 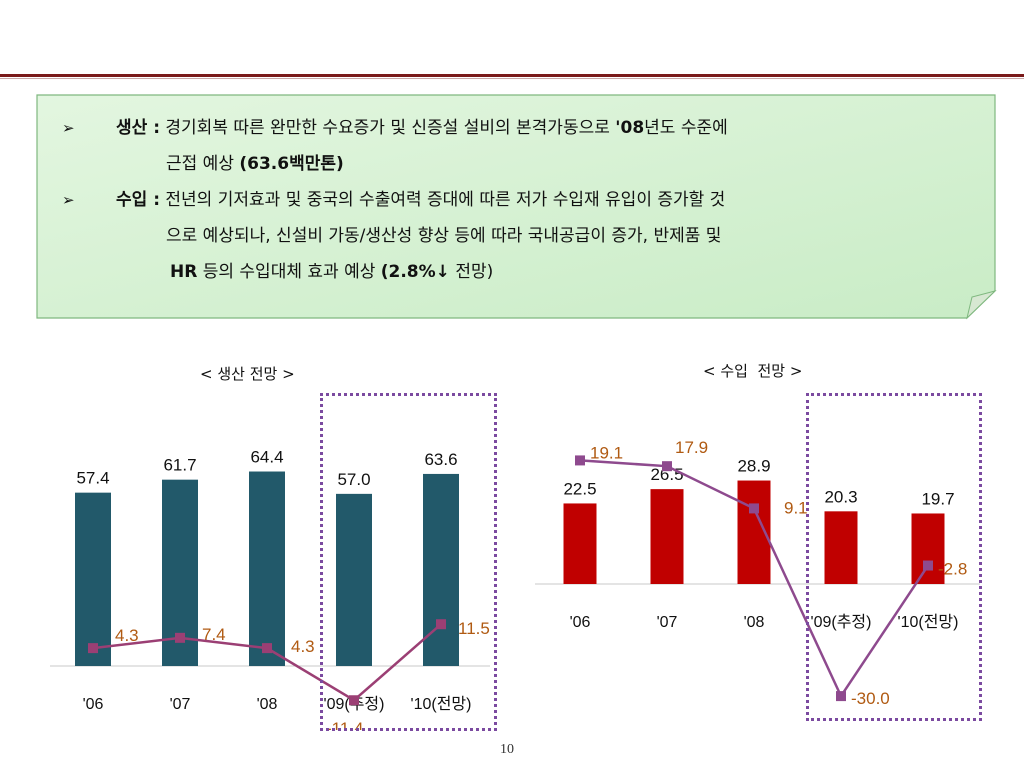 What do you see at coordinates (516, 164) in the screenshot?
I see `production-bullet-cont: 근접 예상 (63.6백만톤)` at bounding box center [516, 164].